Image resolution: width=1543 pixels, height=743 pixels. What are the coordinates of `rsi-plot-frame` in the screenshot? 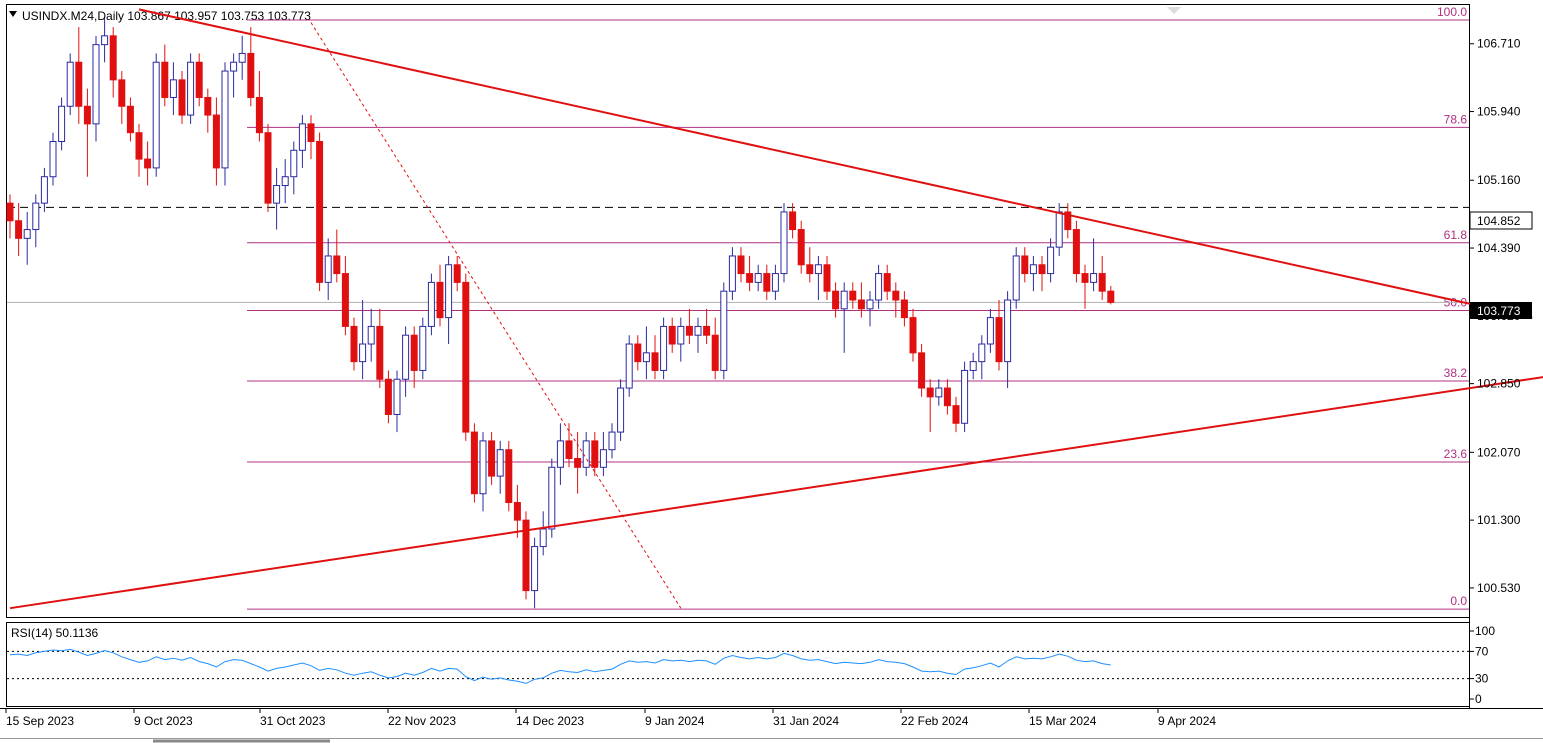 It's located at (738, 664).